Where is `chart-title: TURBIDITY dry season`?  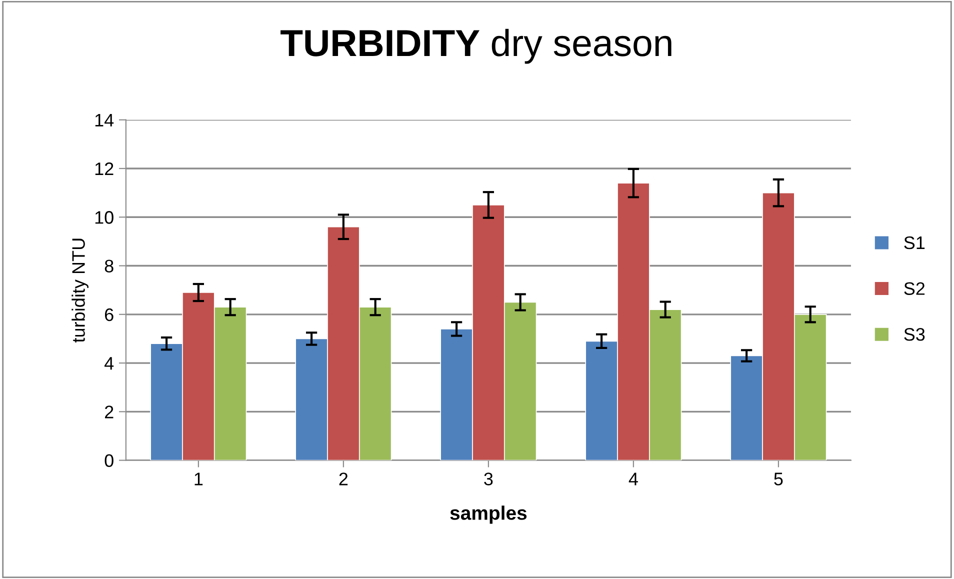 chart-title: TURBIDITY dry season is located at coordinates (476, 46).